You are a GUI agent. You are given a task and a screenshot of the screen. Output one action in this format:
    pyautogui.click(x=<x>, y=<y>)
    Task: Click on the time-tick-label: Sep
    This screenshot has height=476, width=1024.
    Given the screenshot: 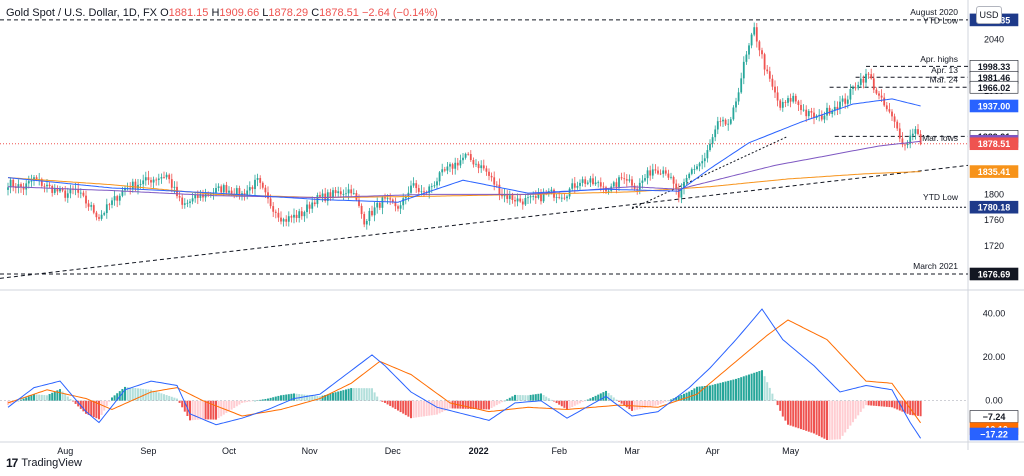 What is the action you would take?
    pyautogui.click(x=148, y=451)
    